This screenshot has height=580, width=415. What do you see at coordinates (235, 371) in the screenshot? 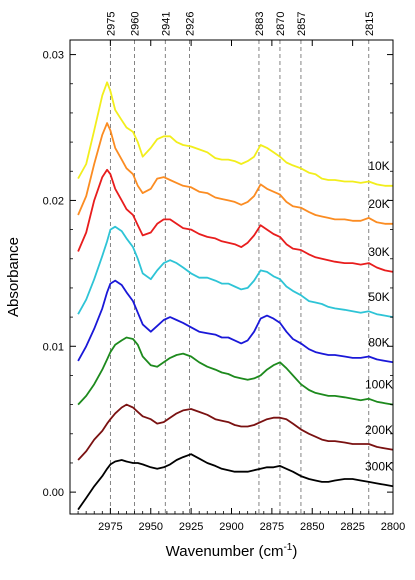
I see `series-line-100K` at bounding box center [235, 371].